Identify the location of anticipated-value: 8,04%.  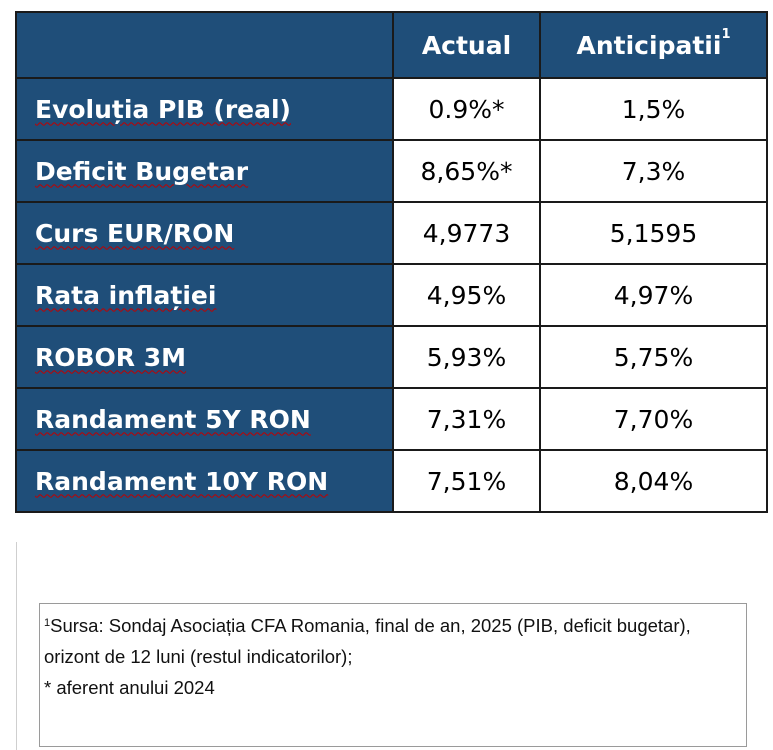
(653, 481).